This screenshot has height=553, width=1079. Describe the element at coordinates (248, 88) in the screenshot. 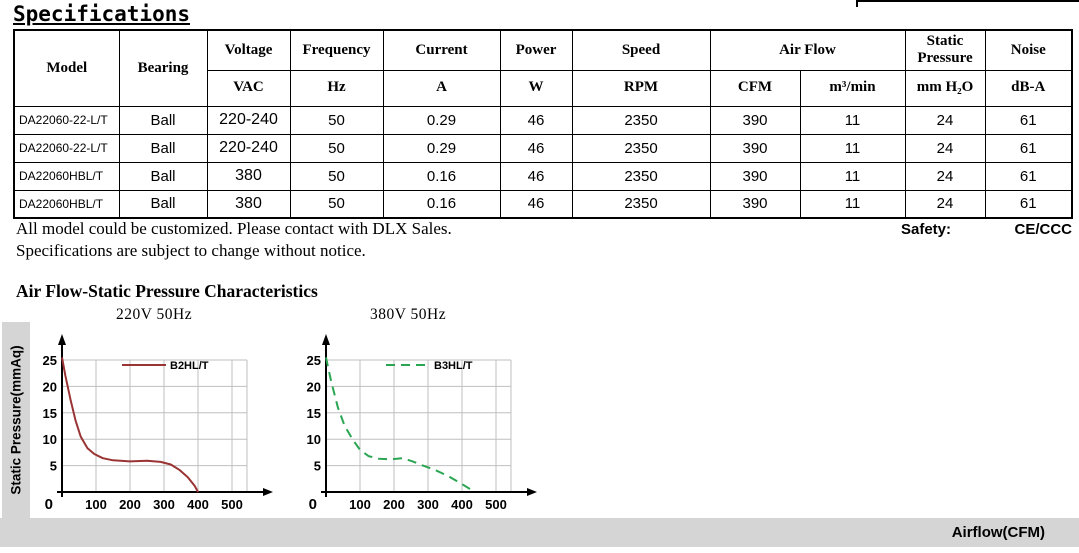

I see `unit-header-vac: VAC` at that location.